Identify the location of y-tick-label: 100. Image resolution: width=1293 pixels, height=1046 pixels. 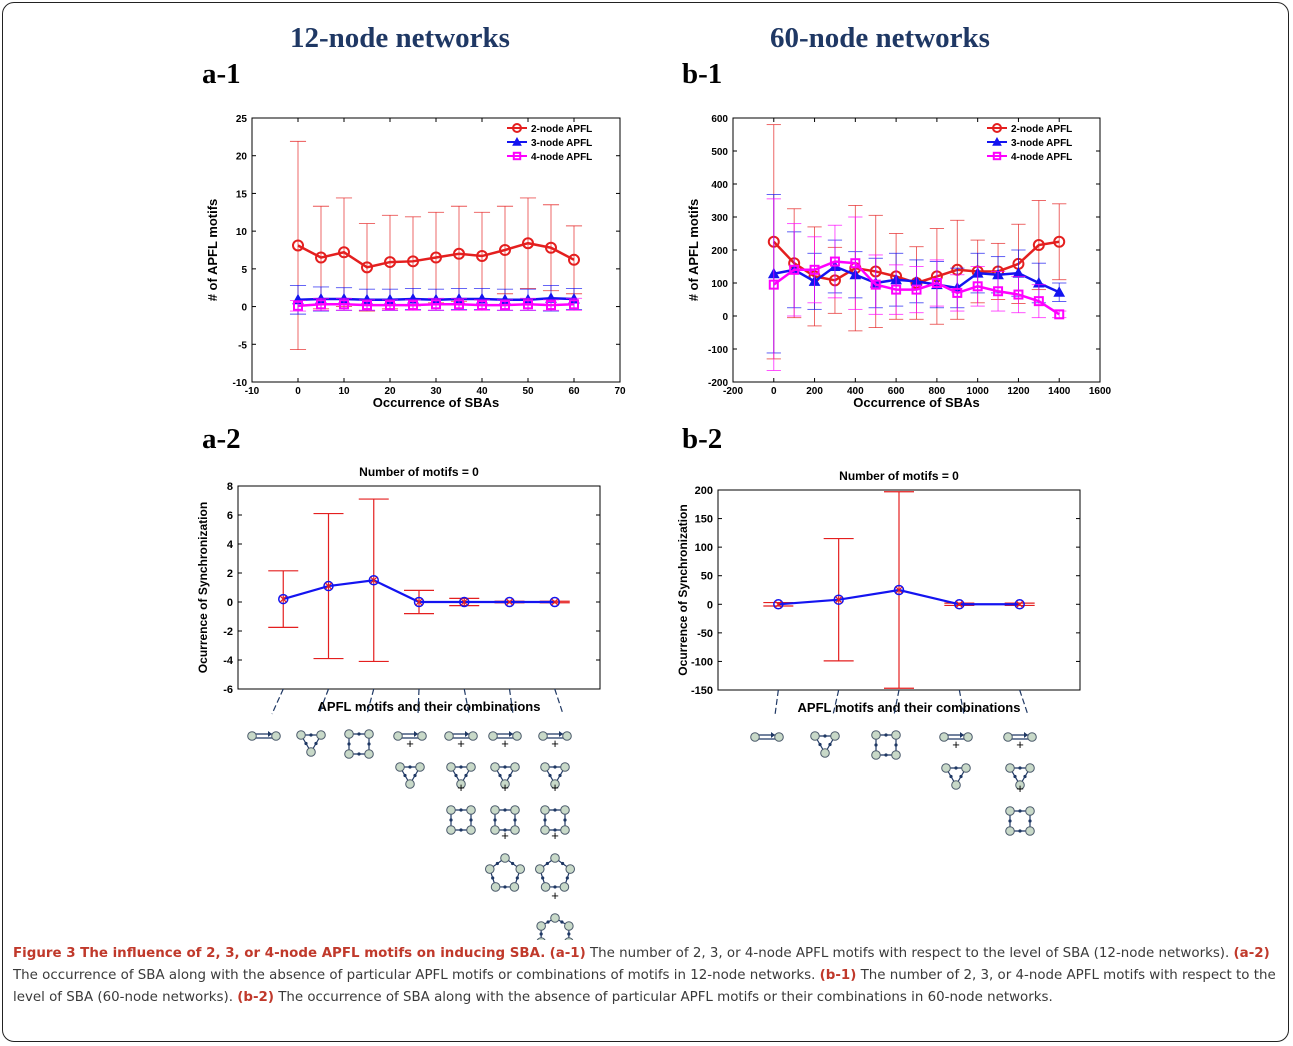
(719, 284).